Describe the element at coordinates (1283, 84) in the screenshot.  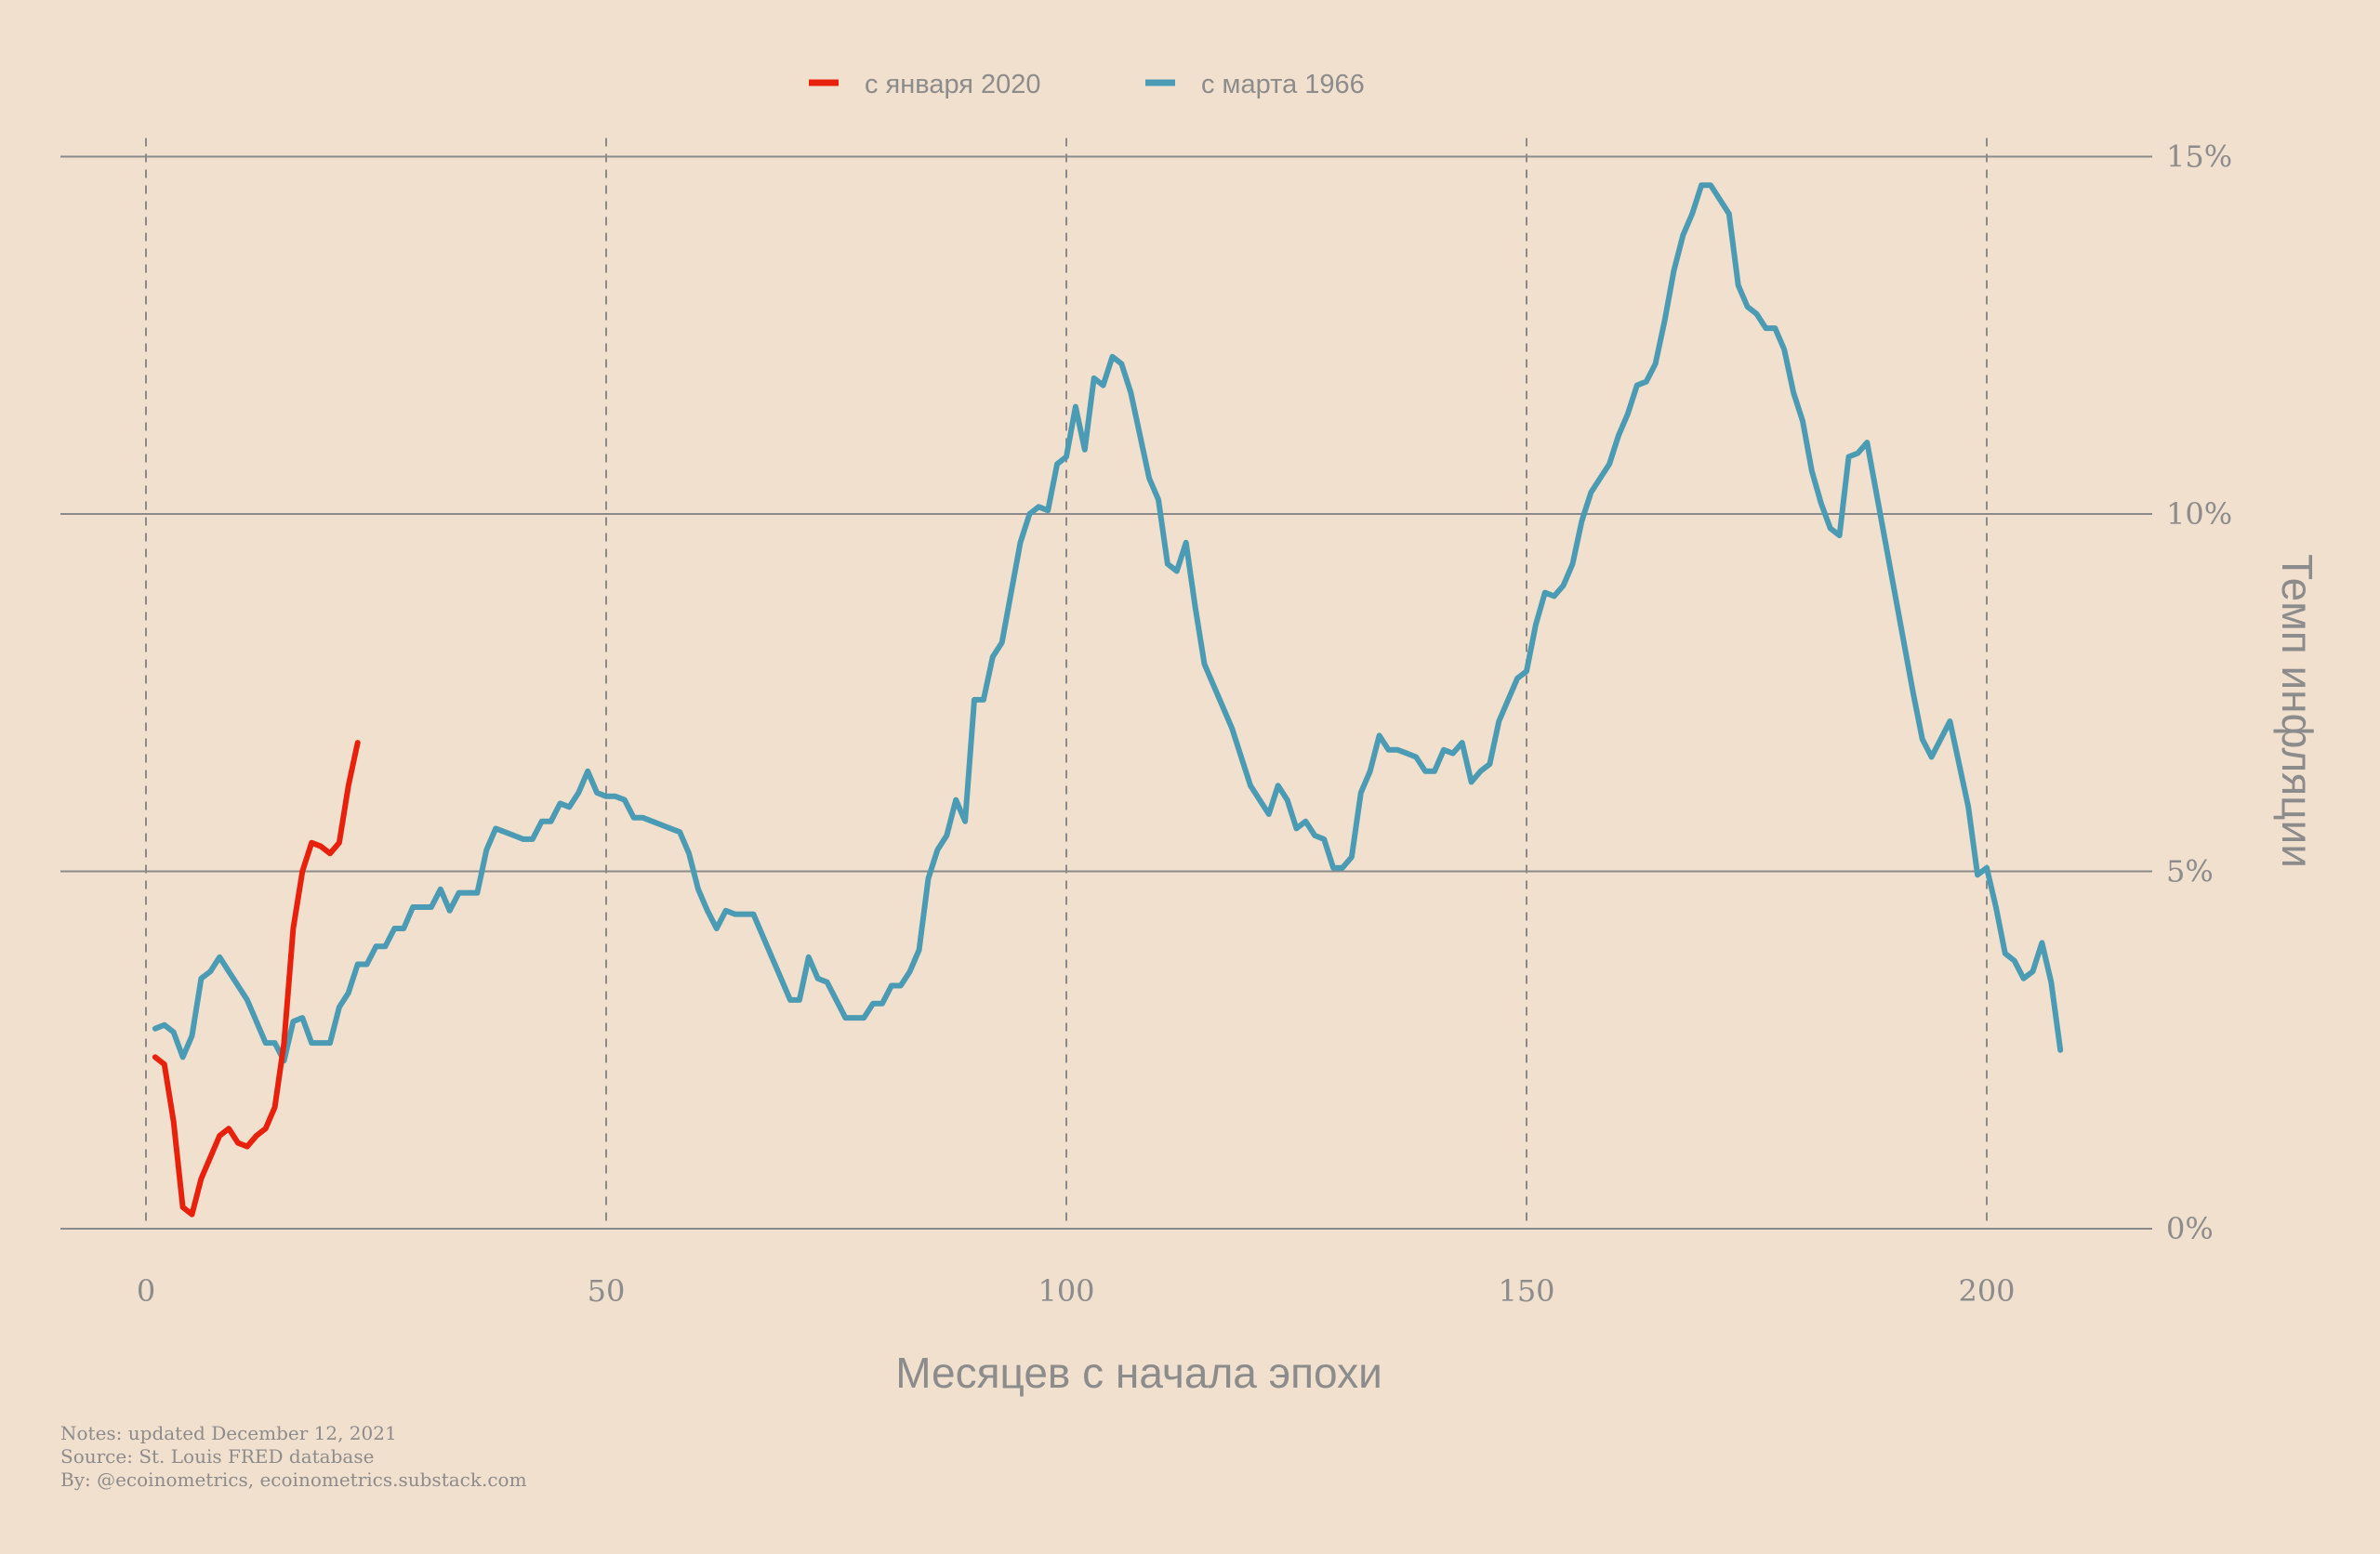
I see `legend-label-1966: с марта 1966` at that location.